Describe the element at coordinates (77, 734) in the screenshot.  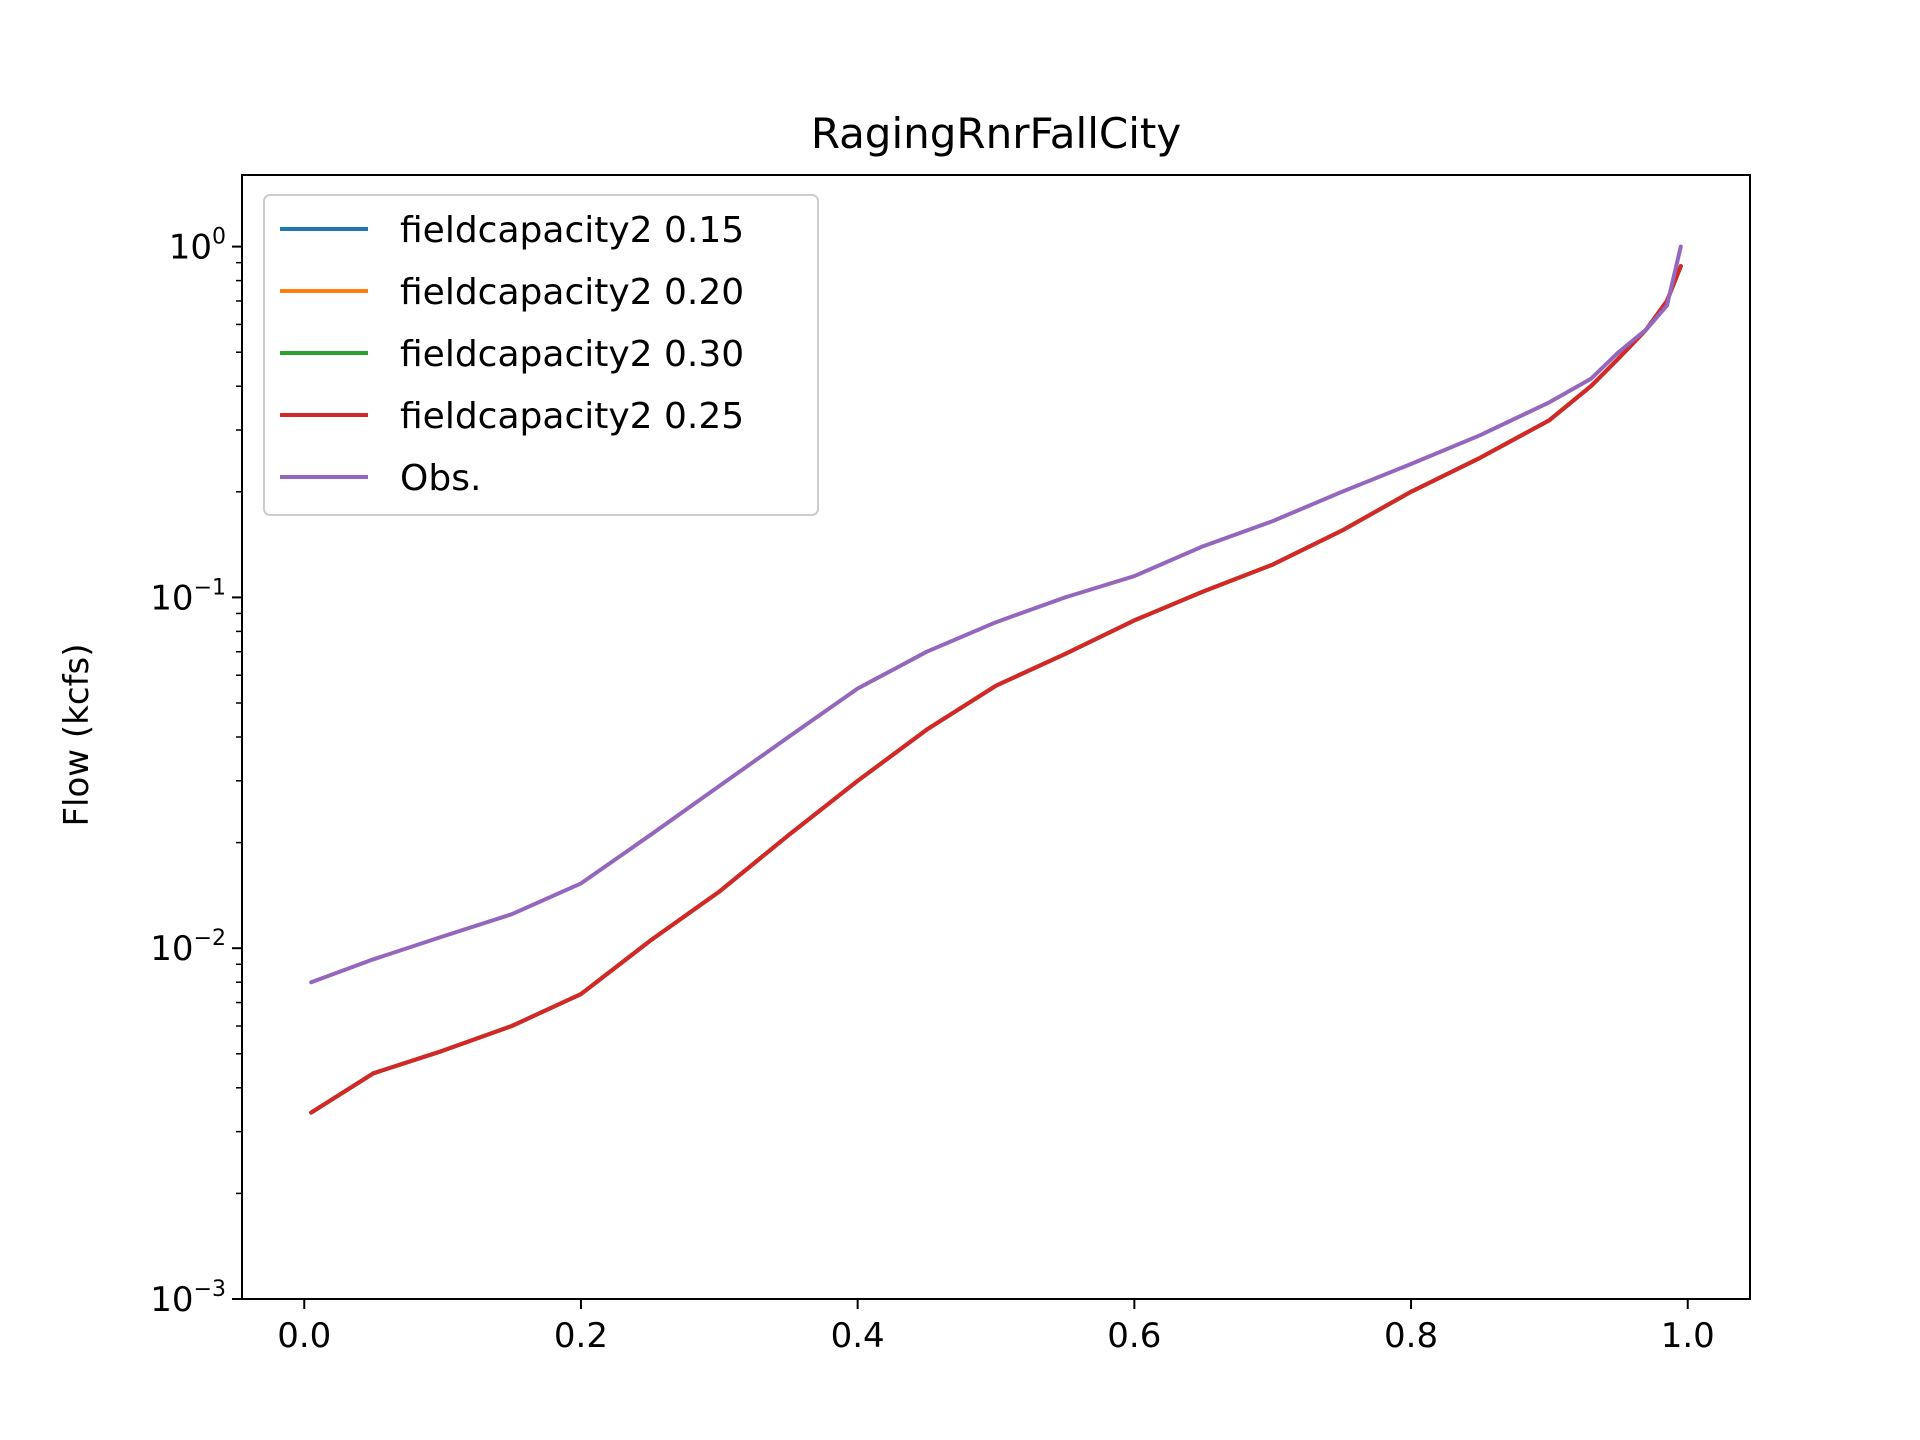
I see `y-axis-label: Flow (kcfs)` at that location.